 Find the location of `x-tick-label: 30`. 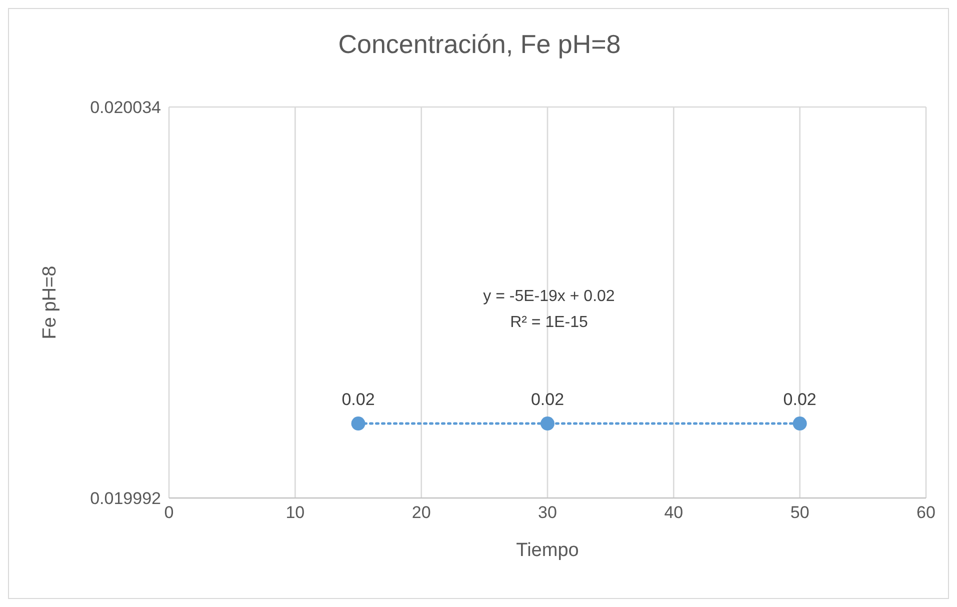

x-tick-label: 30 is located at coordinates (547, 512).